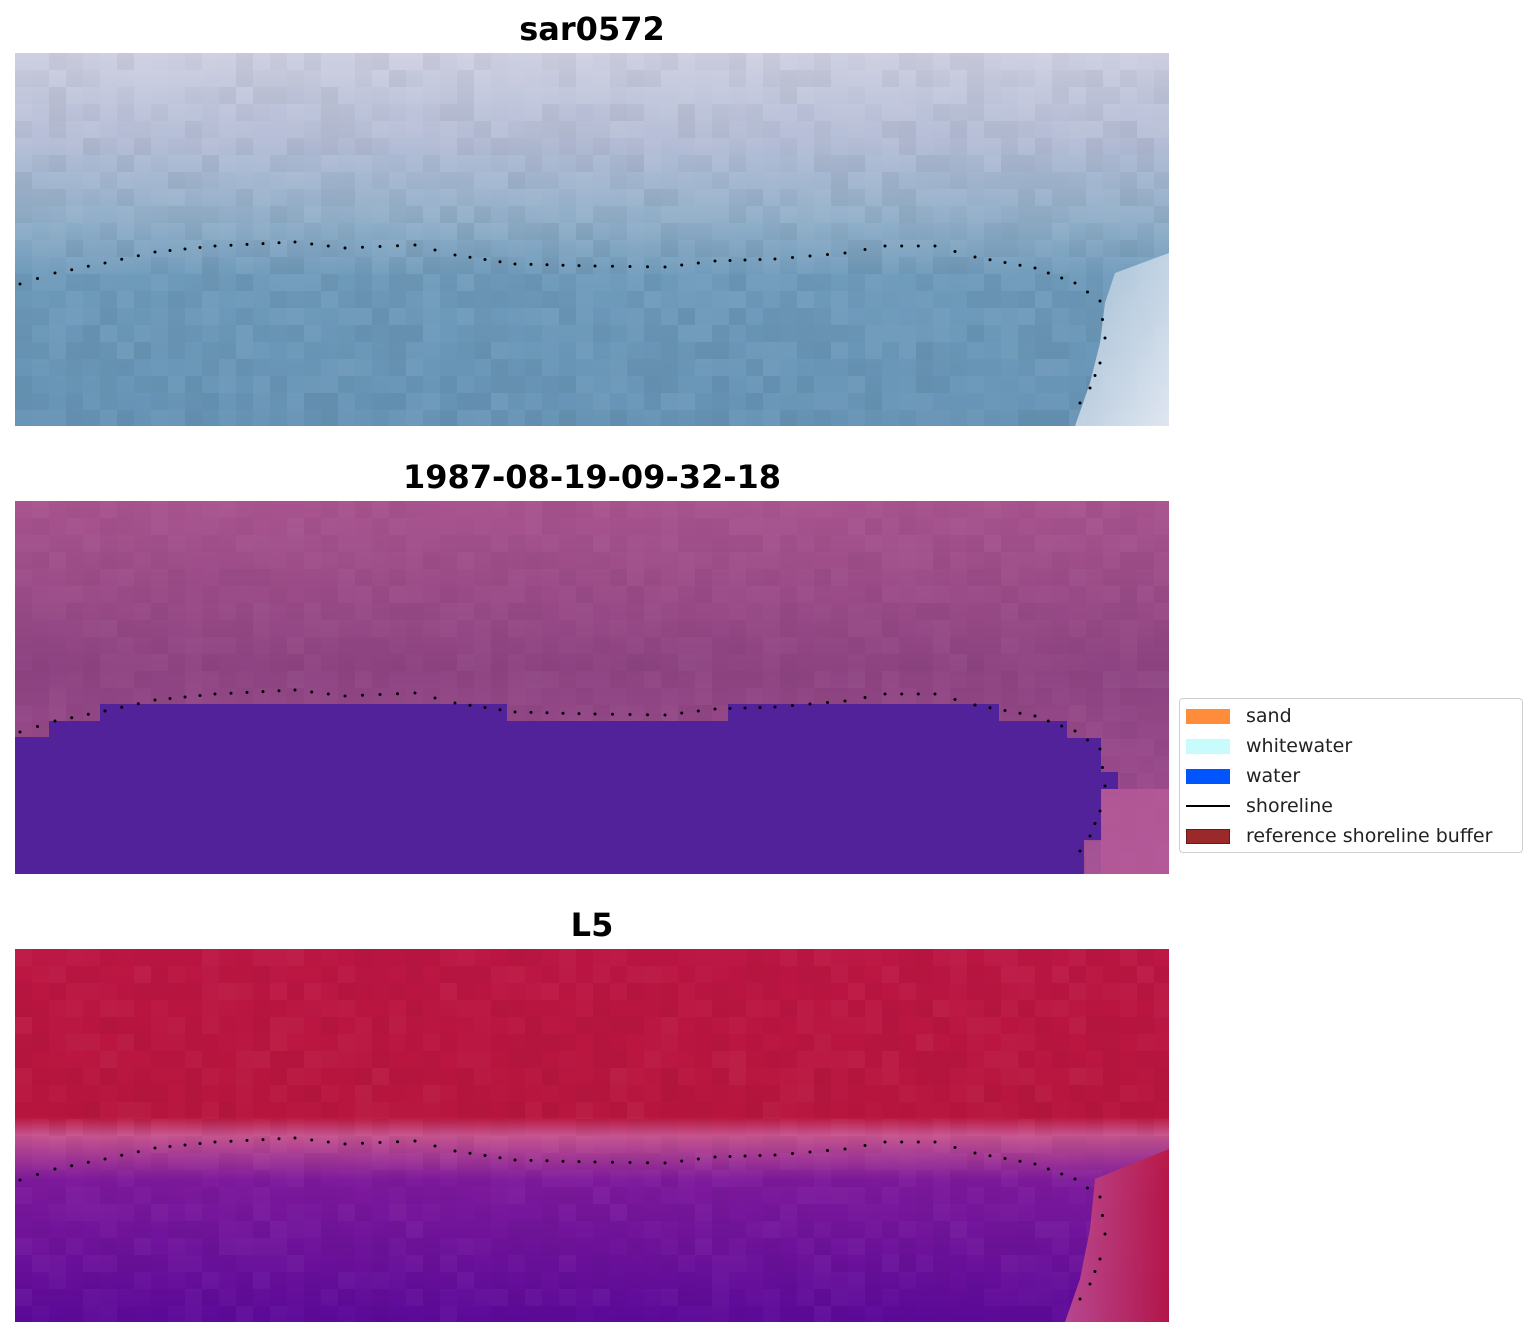 The height and width of the screenshot is (1337, 1540). I want to click on legend-item-shoreline: shoreline, so click(1259, 806).